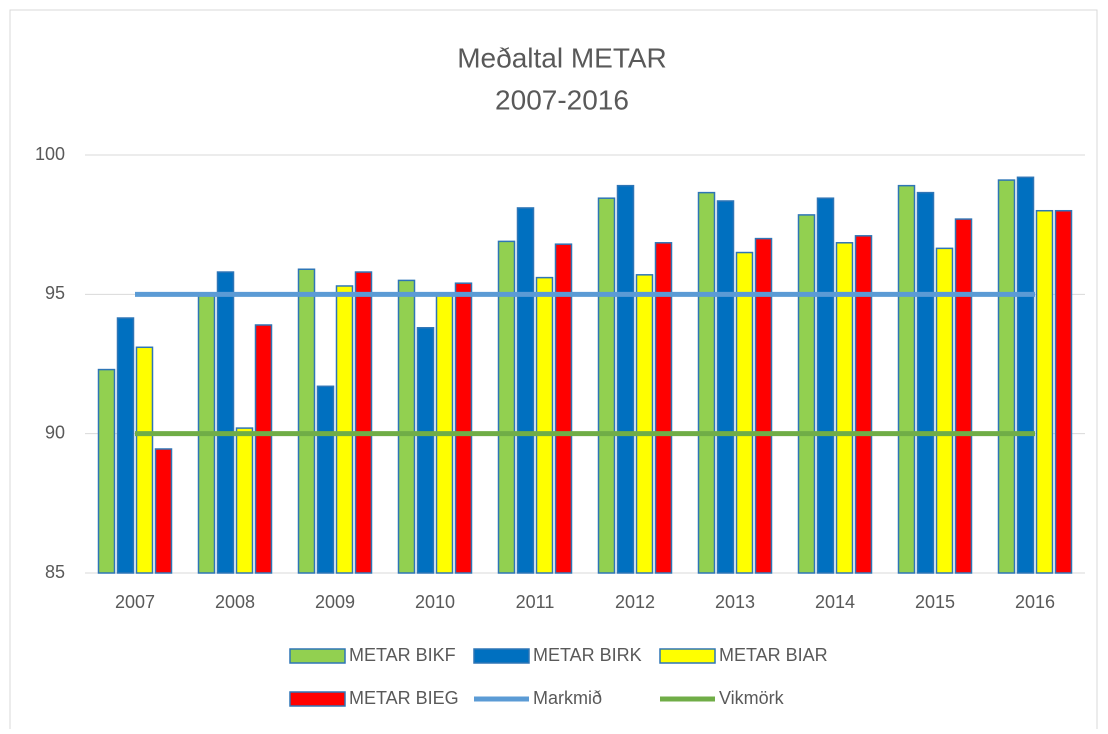 Image resolution: width=1108 pixels, height=734 pixels. I want to click on chart-title: Meðaltal METAR, so click(562, 57).